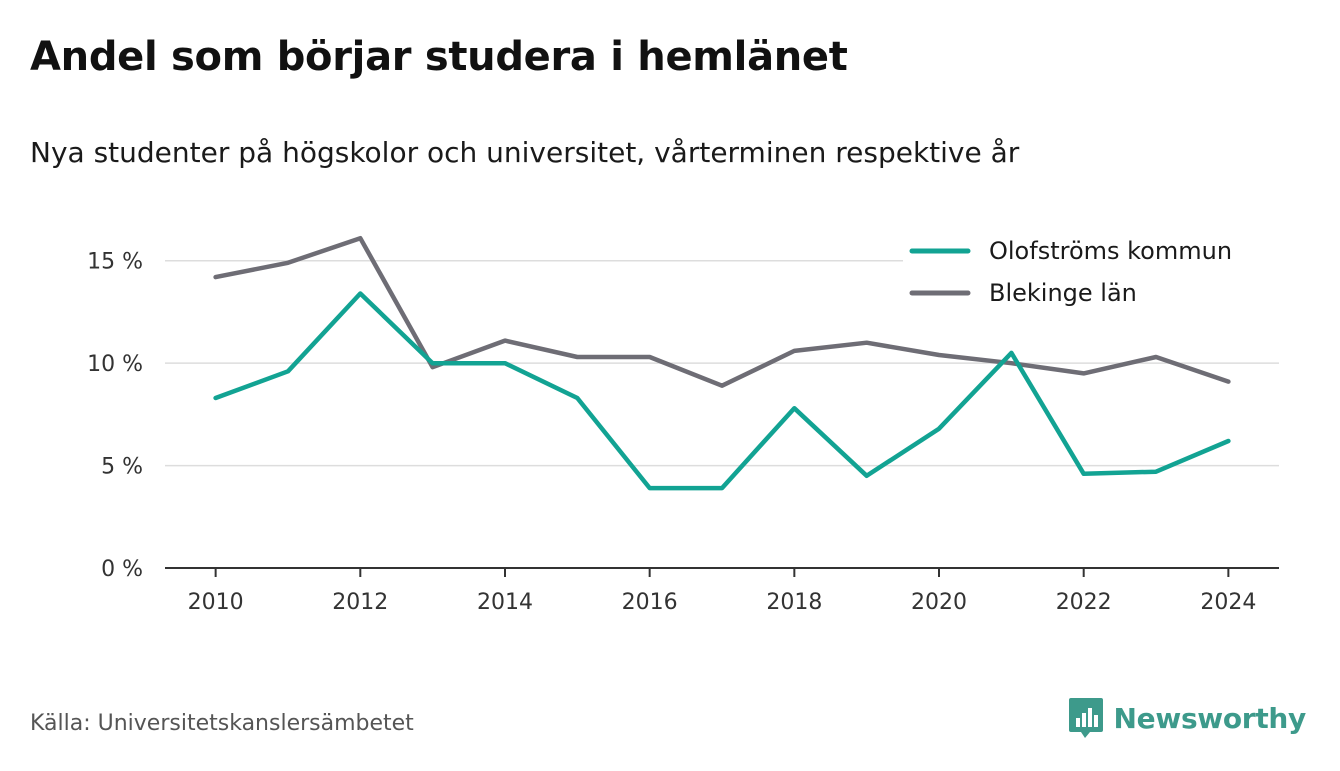  I want to click on x-tick-label: 2020, so click(939, 602).